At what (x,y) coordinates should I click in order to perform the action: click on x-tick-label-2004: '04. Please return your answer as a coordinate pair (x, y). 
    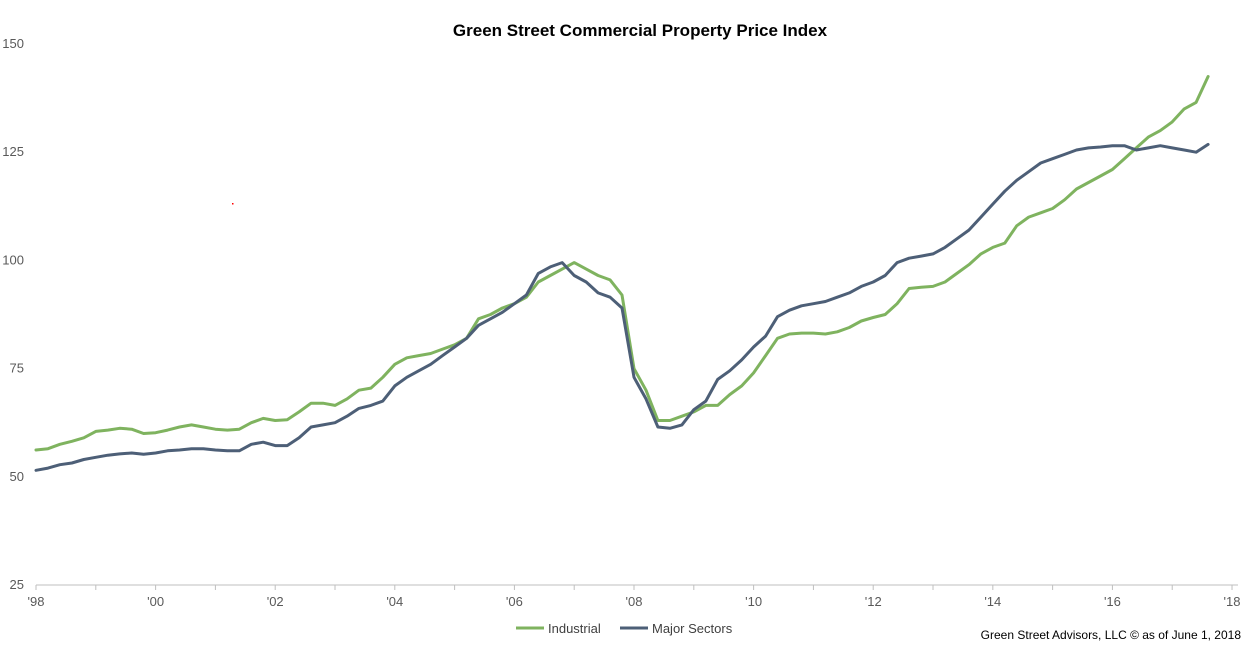
    Looking at the image, I should click on (394, 601).